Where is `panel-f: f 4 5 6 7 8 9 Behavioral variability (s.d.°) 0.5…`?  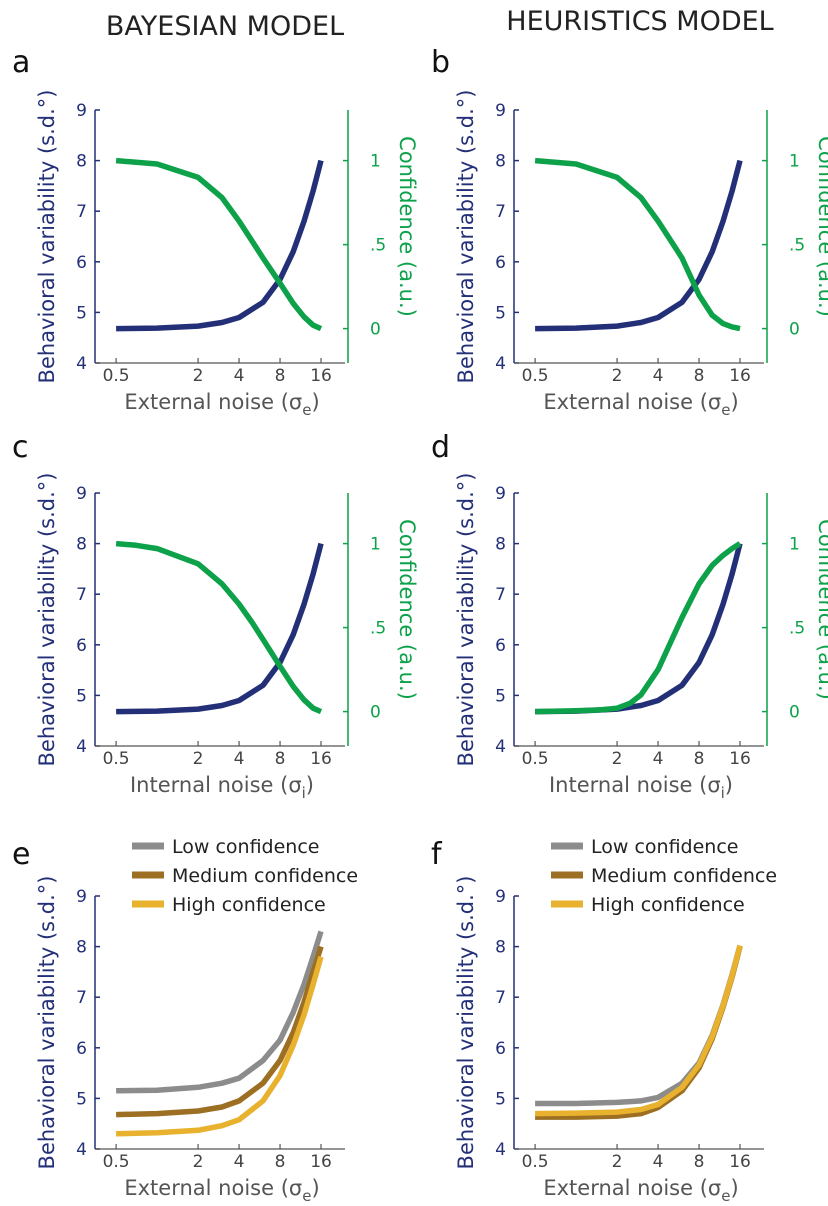 panel-f: f 4 5 6 7 8 9 Behavioral variability (s.d.°) 0.5… is located at coordinates (604, 1020).